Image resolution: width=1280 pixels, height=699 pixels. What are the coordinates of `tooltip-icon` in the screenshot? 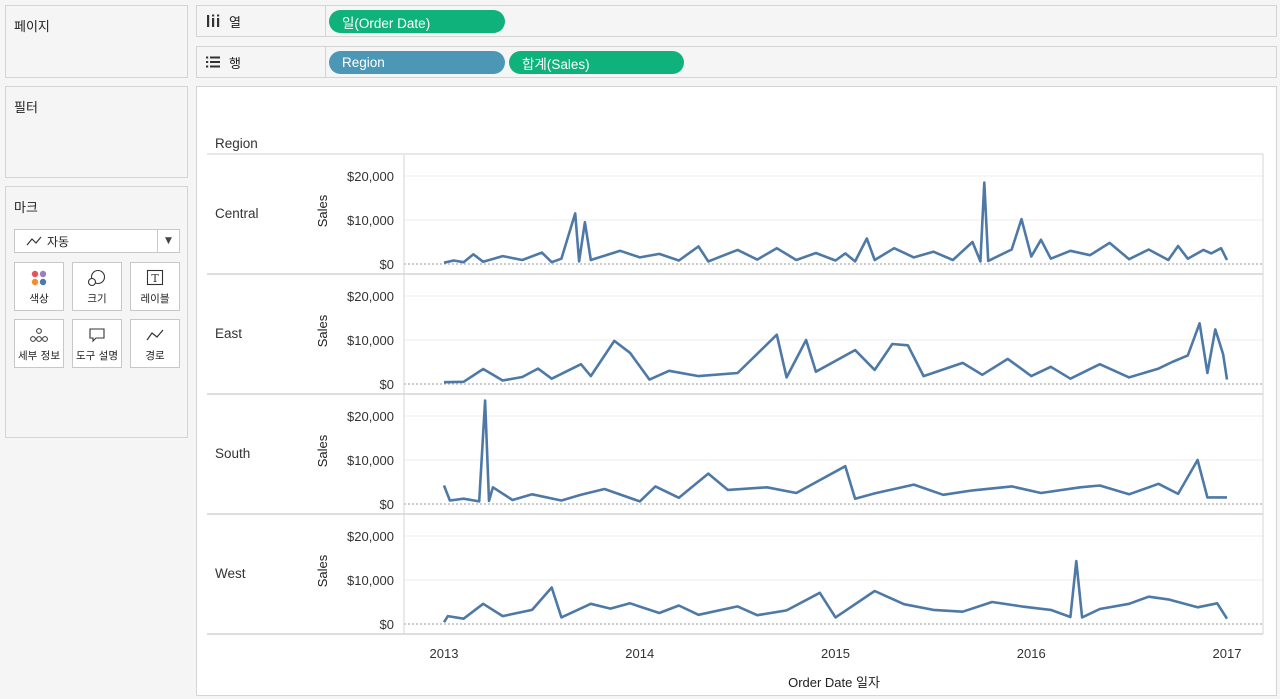 It's located at (97, 335).